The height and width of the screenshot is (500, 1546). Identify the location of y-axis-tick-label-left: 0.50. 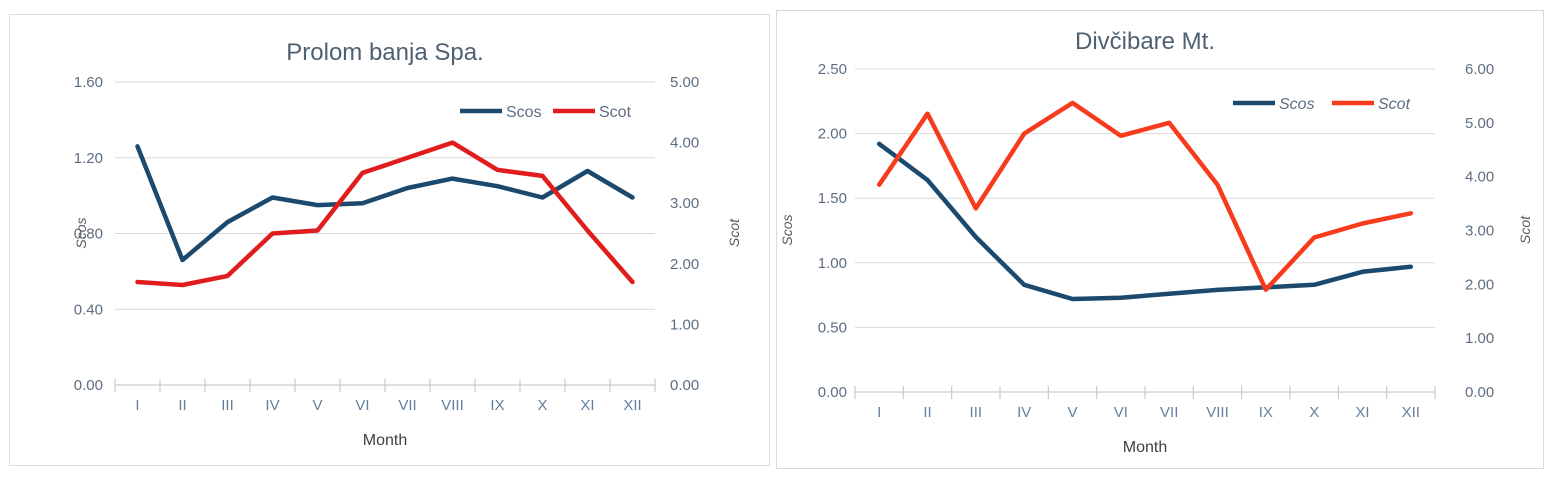
(832, 327).